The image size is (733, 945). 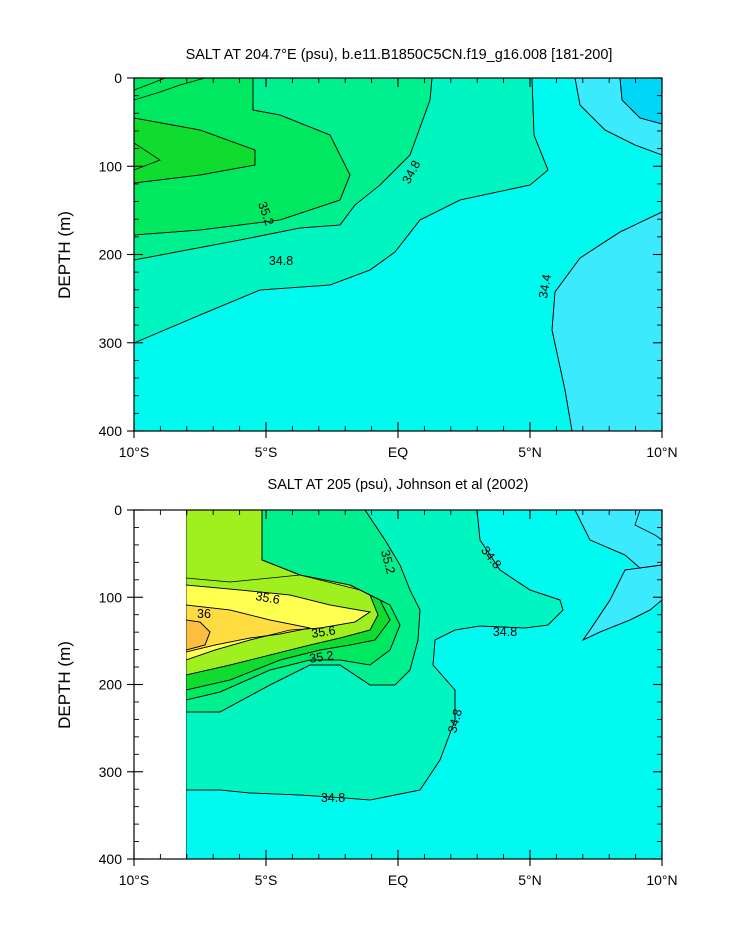 I want to click on bottom-contour-34-4-ne, so click(x=648, y=525).